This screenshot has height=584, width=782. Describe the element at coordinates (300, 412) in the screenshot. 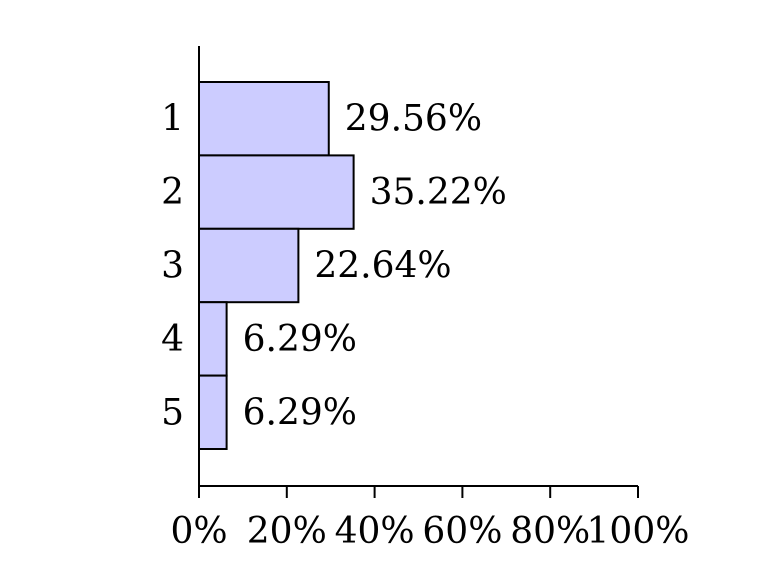

I see `value-label-5: 6.29%` at that location.